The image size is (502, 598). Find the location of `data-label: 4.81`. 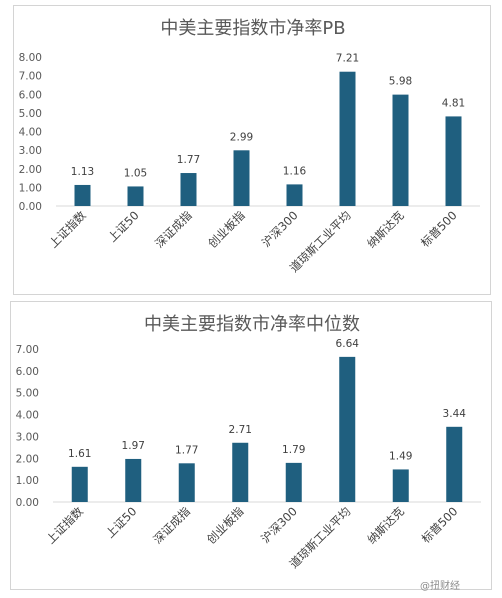

data-label: 4.81 is located at coordinates (453, 103).